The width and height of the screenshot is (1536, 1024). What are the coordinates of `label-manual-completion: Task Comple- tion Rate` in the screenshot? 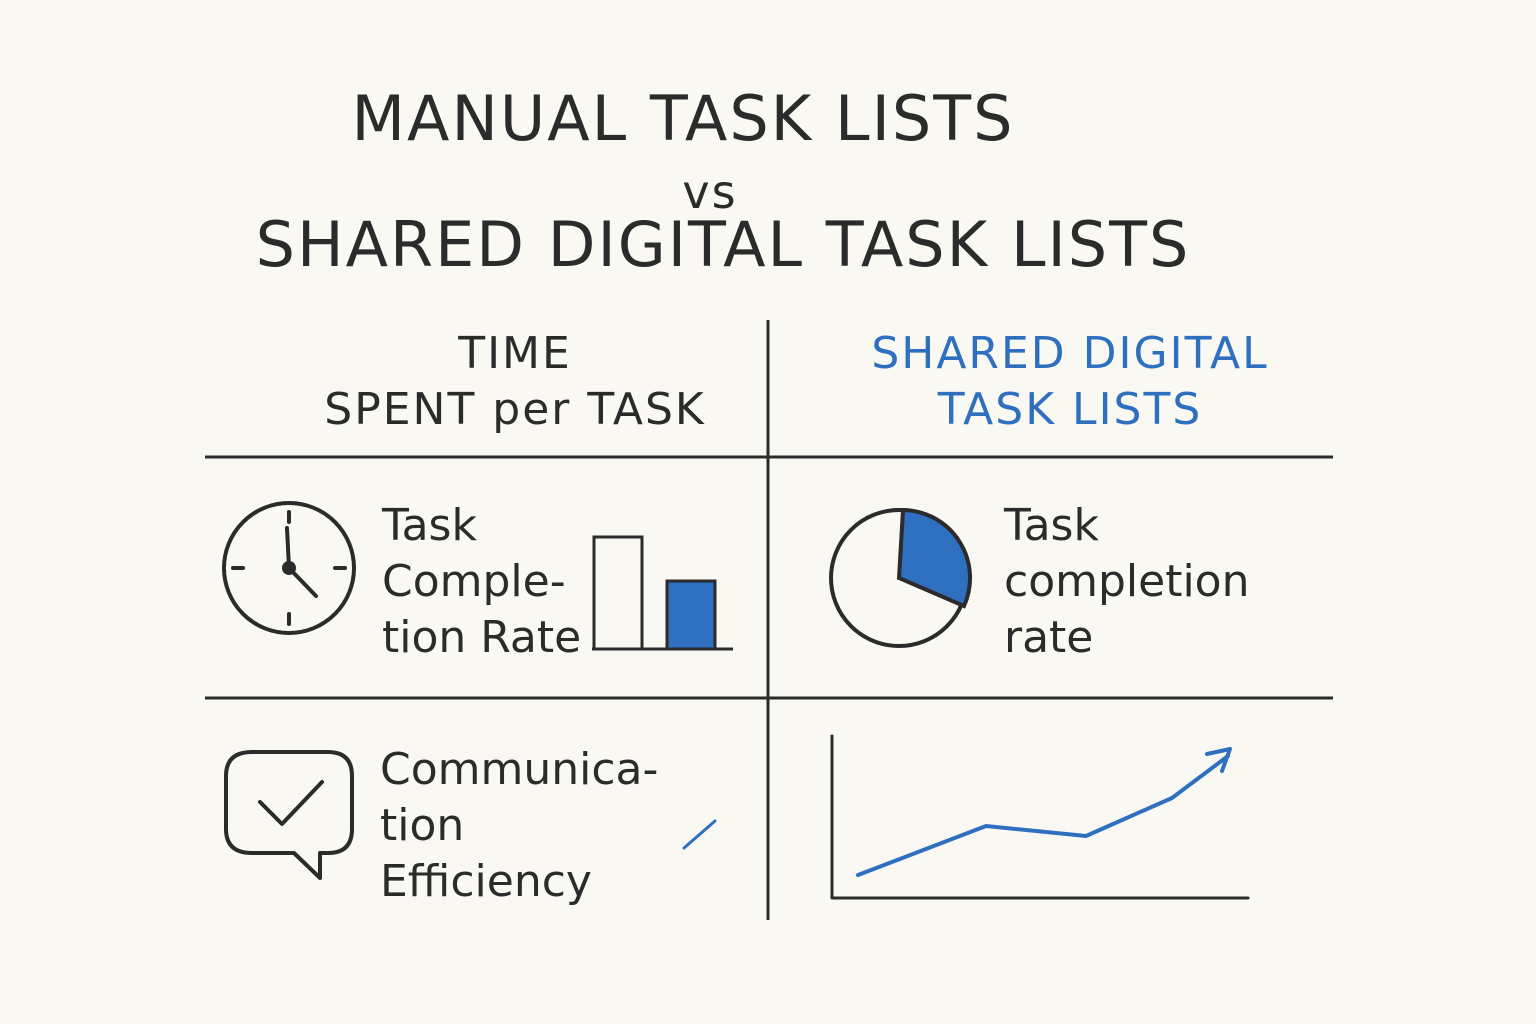 It's located at (481, 582).